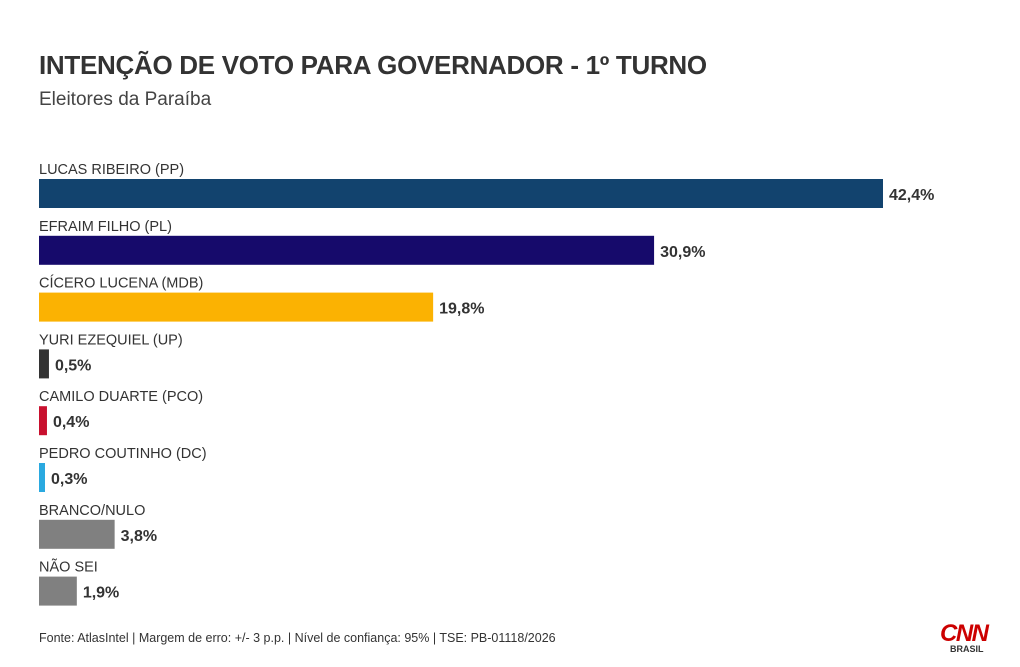 The width and height of the screenshot is (1020, 667). What do you see at coordinates (71, 422) in the screenshot?
I see `value-label-camilo-duarte-pco: 0,4%` at bounding box center [71, 422].